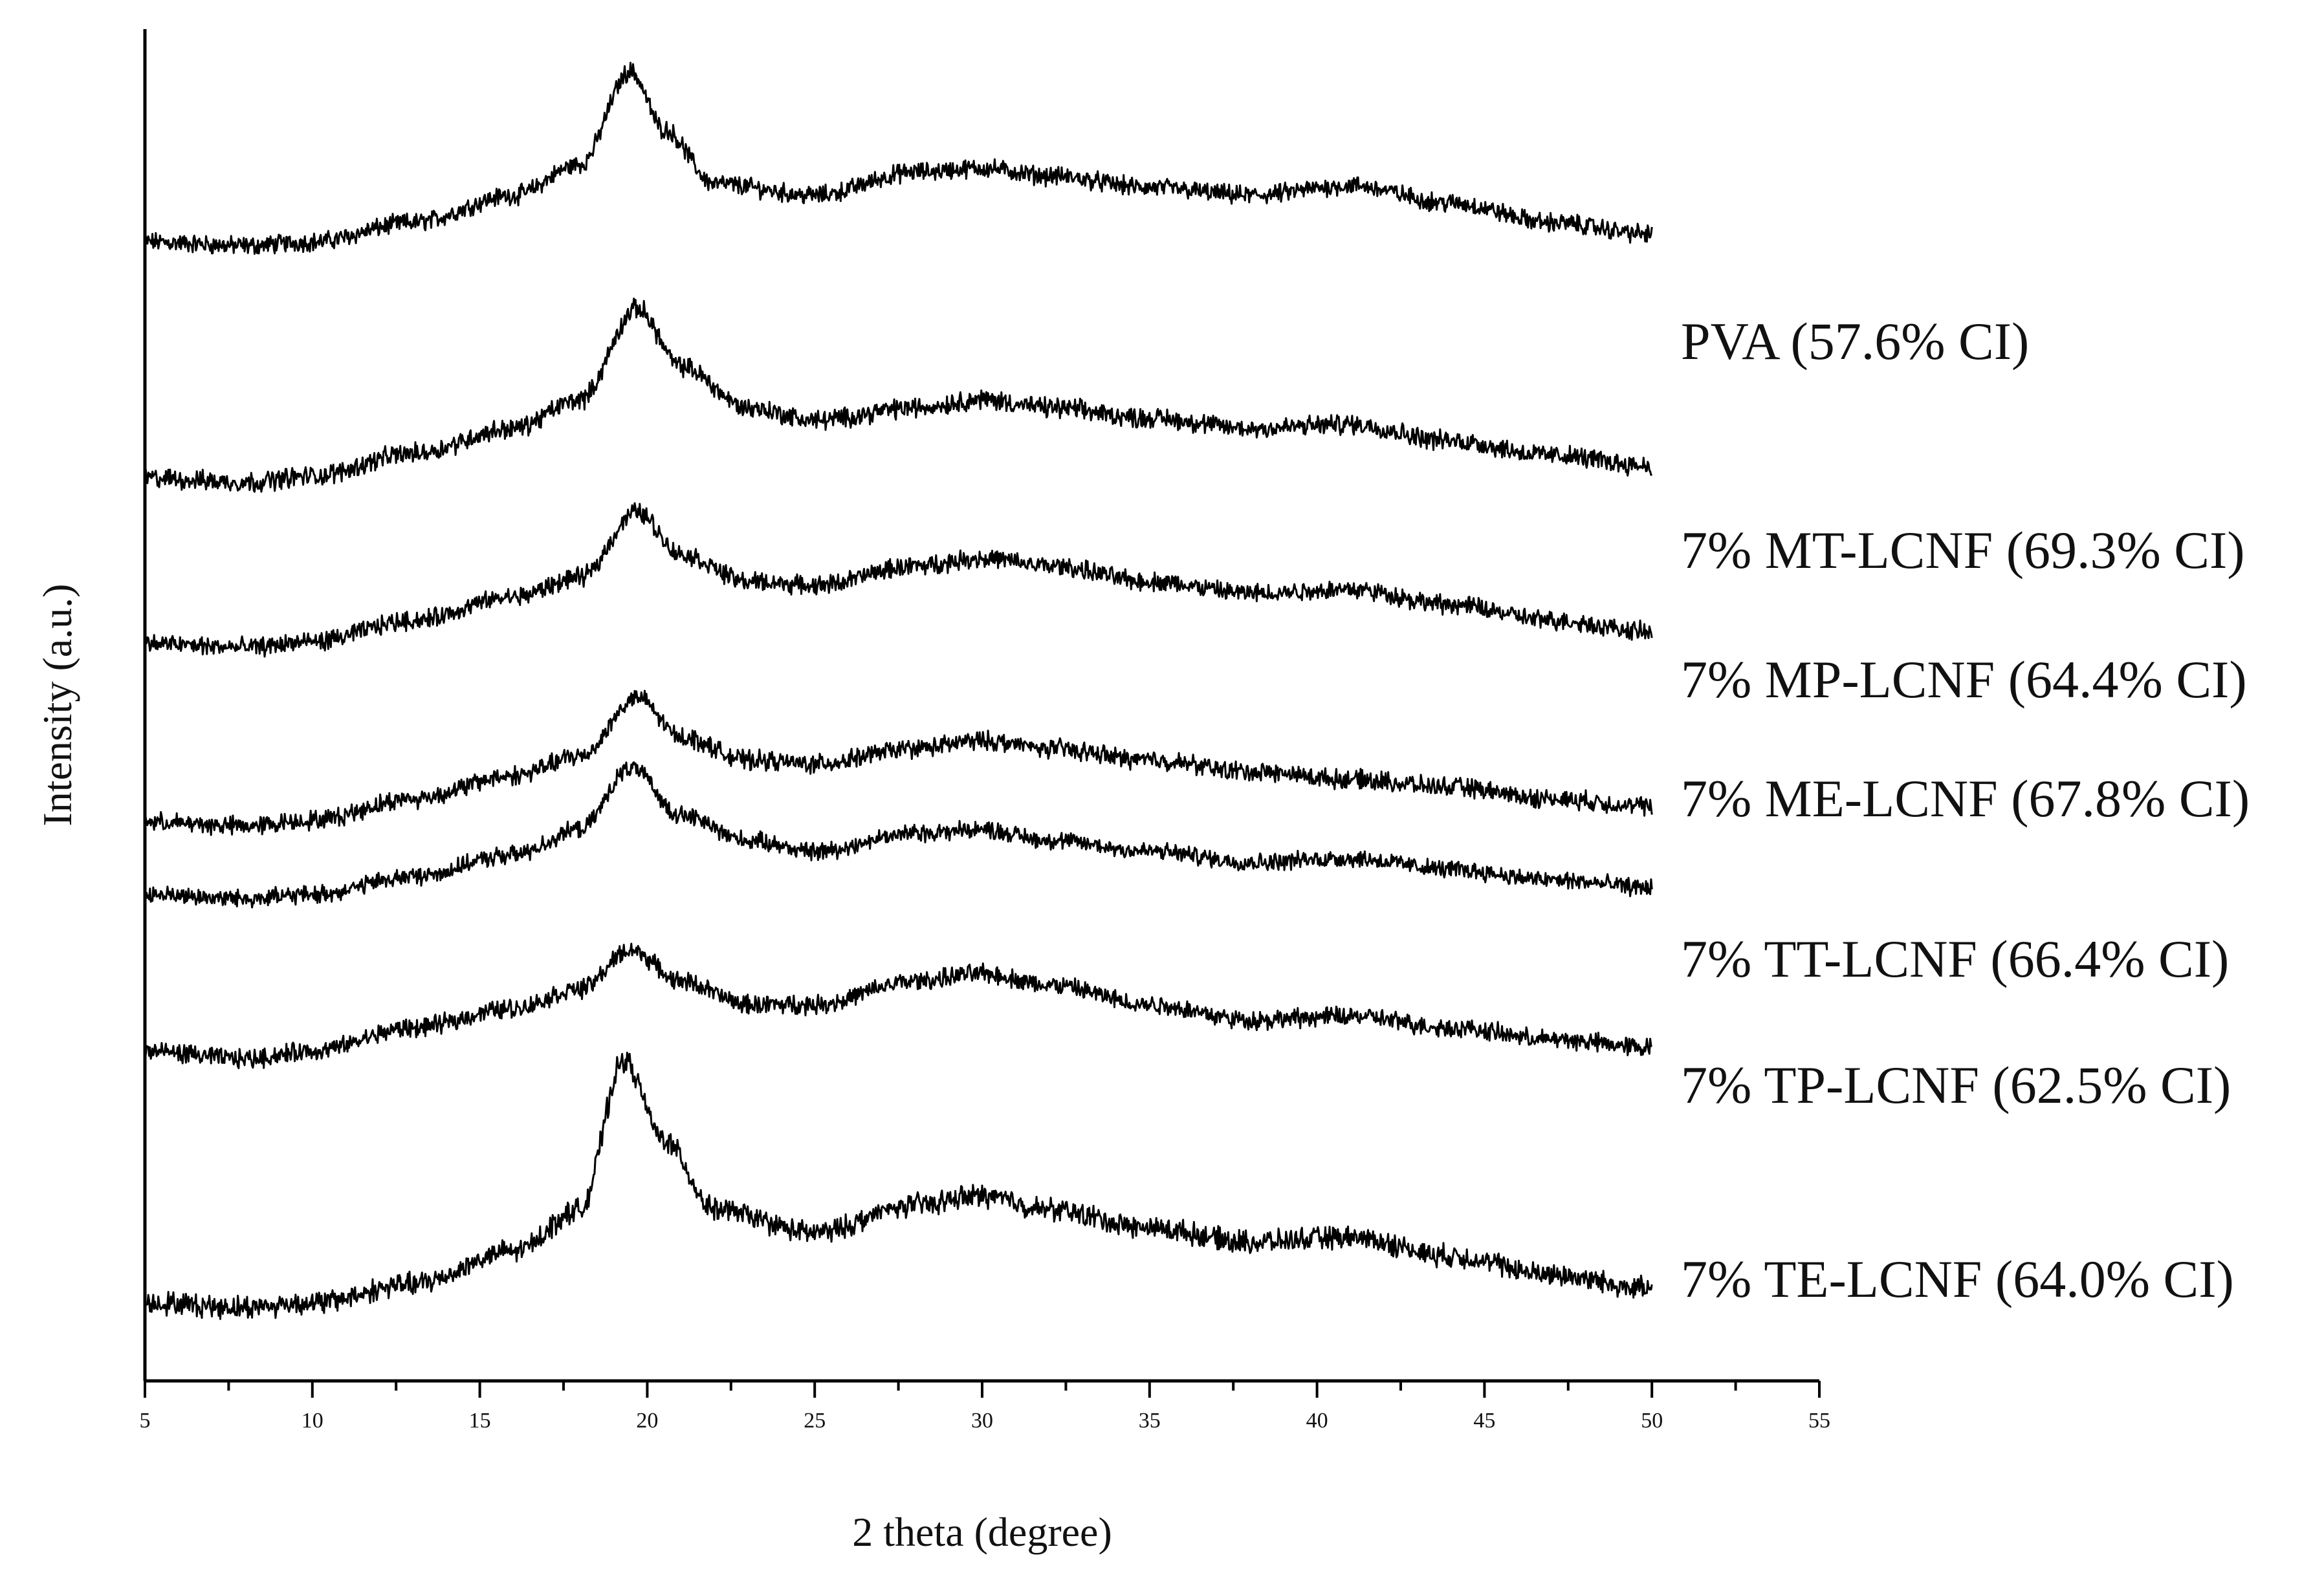 The width and height of the screenshot is (2324, 1573). I want to click on x-tick-label: 25, so click(815, 1421).